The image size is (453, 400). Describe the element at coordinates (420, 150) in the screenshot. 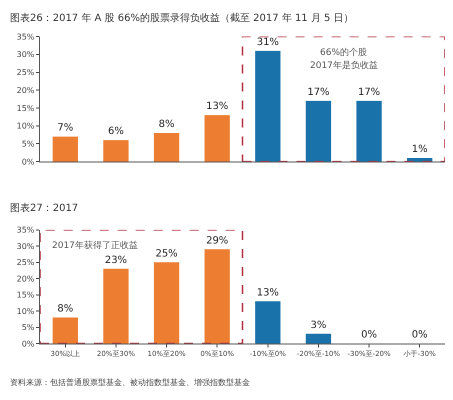

I see `data-label: 1%` at that location.